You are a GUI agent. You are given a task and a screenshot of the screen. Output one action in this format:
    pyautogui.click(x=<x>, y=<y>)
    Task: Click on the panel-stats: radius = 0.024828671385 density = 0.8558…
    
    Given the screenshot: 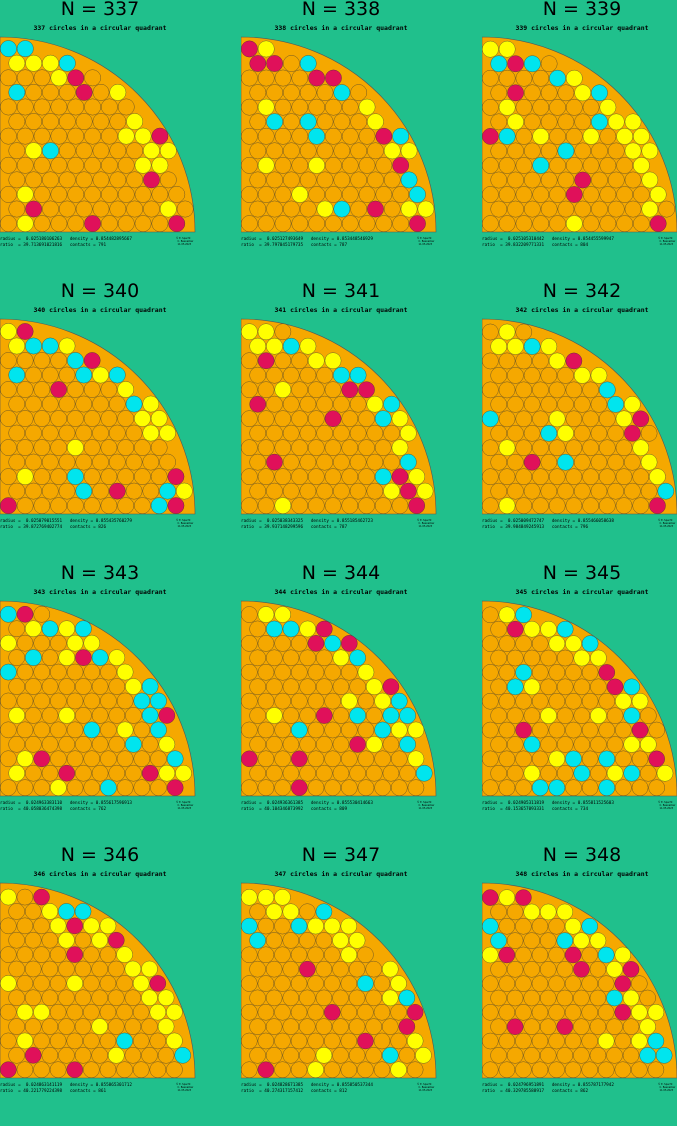 What is the action you would take?
    pyautogui.click(x=307, y=1089)
    